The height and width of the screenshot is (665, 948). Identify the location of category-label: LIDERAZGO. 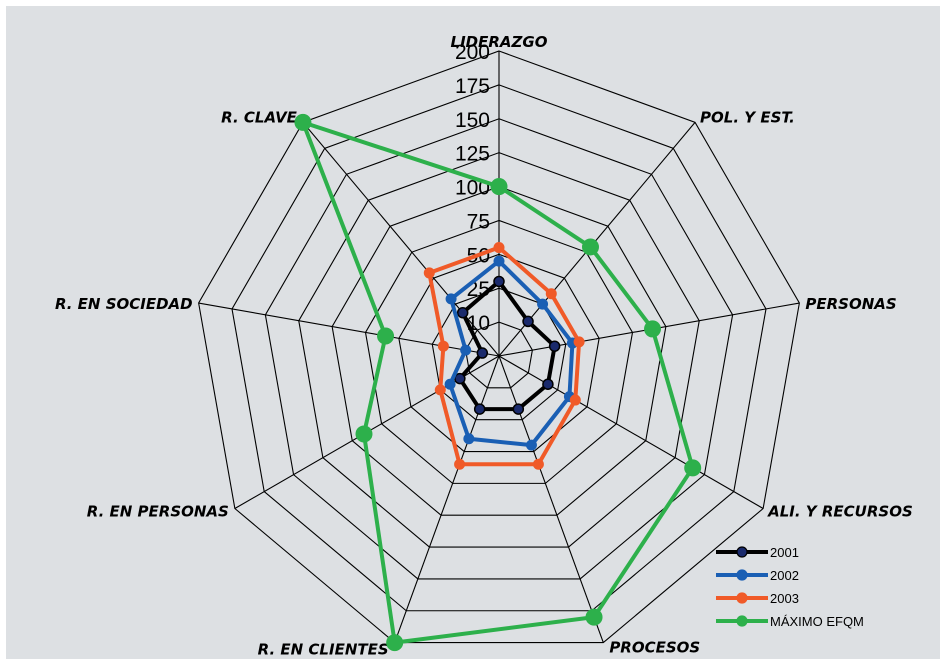
(499, 42).